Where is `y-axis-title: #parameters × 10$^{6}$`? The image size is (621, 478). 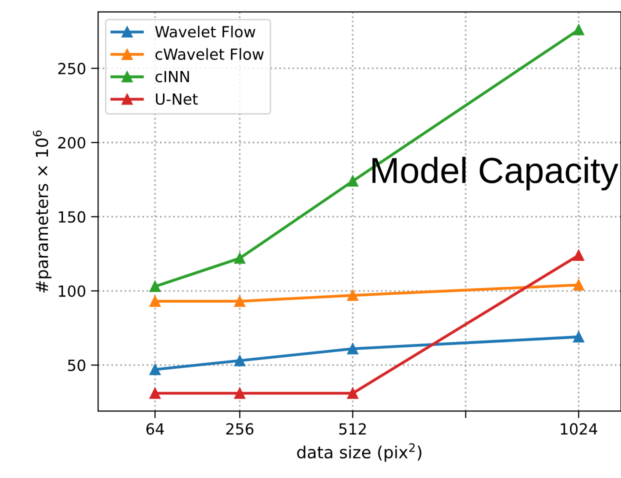 y-axis-title: #parameters × 10$^{6}$ is located at coordinates (42, 211).